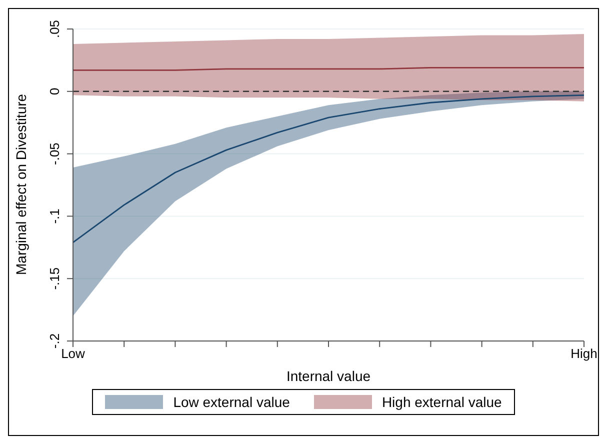  What do you see at coordinates (54, 154) in the screenshot?
I see `y-tick-label: -.05` at bounding box center [54, 154].